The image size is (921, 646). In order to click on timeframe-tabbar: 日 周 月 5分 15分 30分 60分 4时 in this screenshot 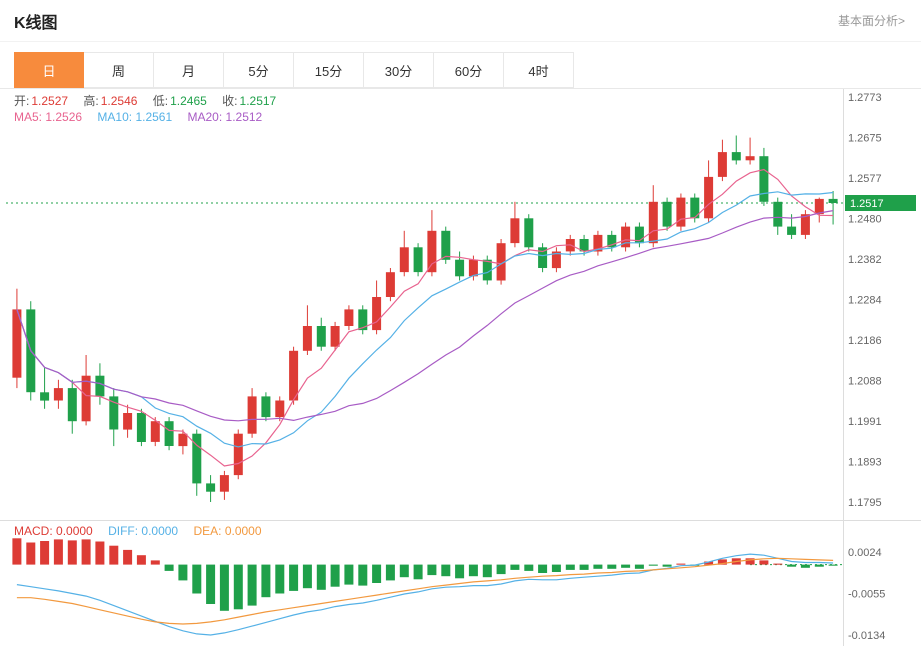, I will do `click(467, 70)`.